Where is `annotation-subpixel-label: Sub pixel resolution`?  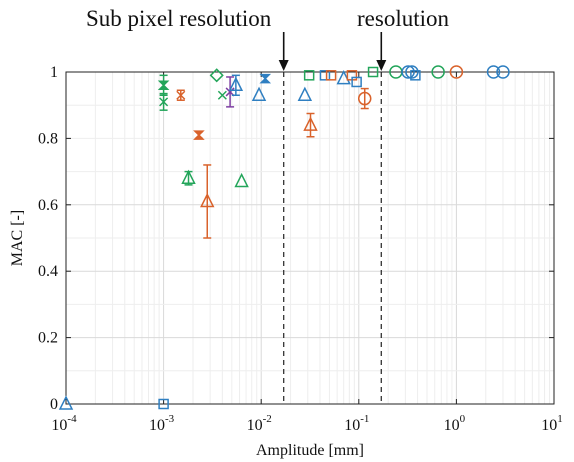 annotation-subpixel-label: Sub pixel resolution is located at coordinates (179, 18).